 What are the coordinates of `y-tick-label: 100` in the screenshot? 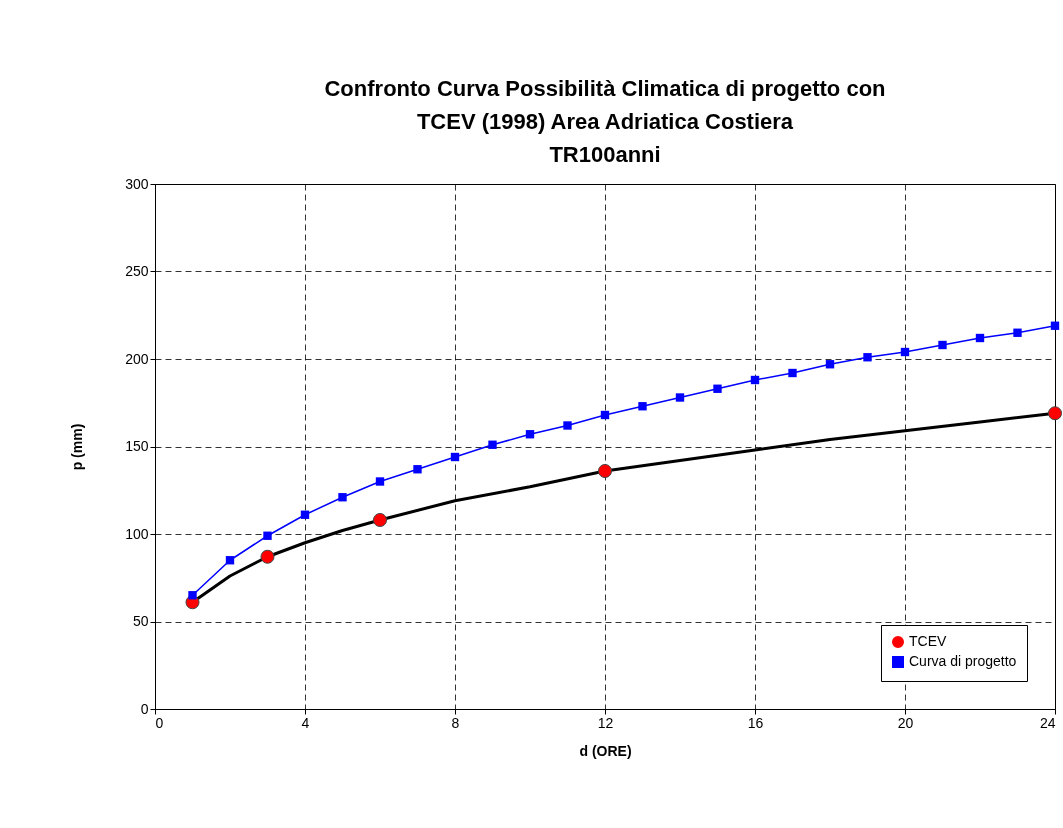 It's located at (137, 533).